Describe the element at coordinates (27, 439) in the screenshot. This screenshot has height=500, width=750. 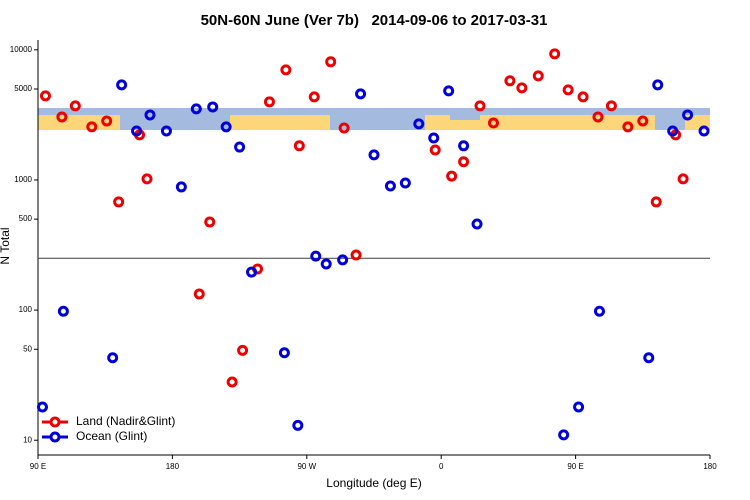
I see `y-tick-label: 10` at that location.